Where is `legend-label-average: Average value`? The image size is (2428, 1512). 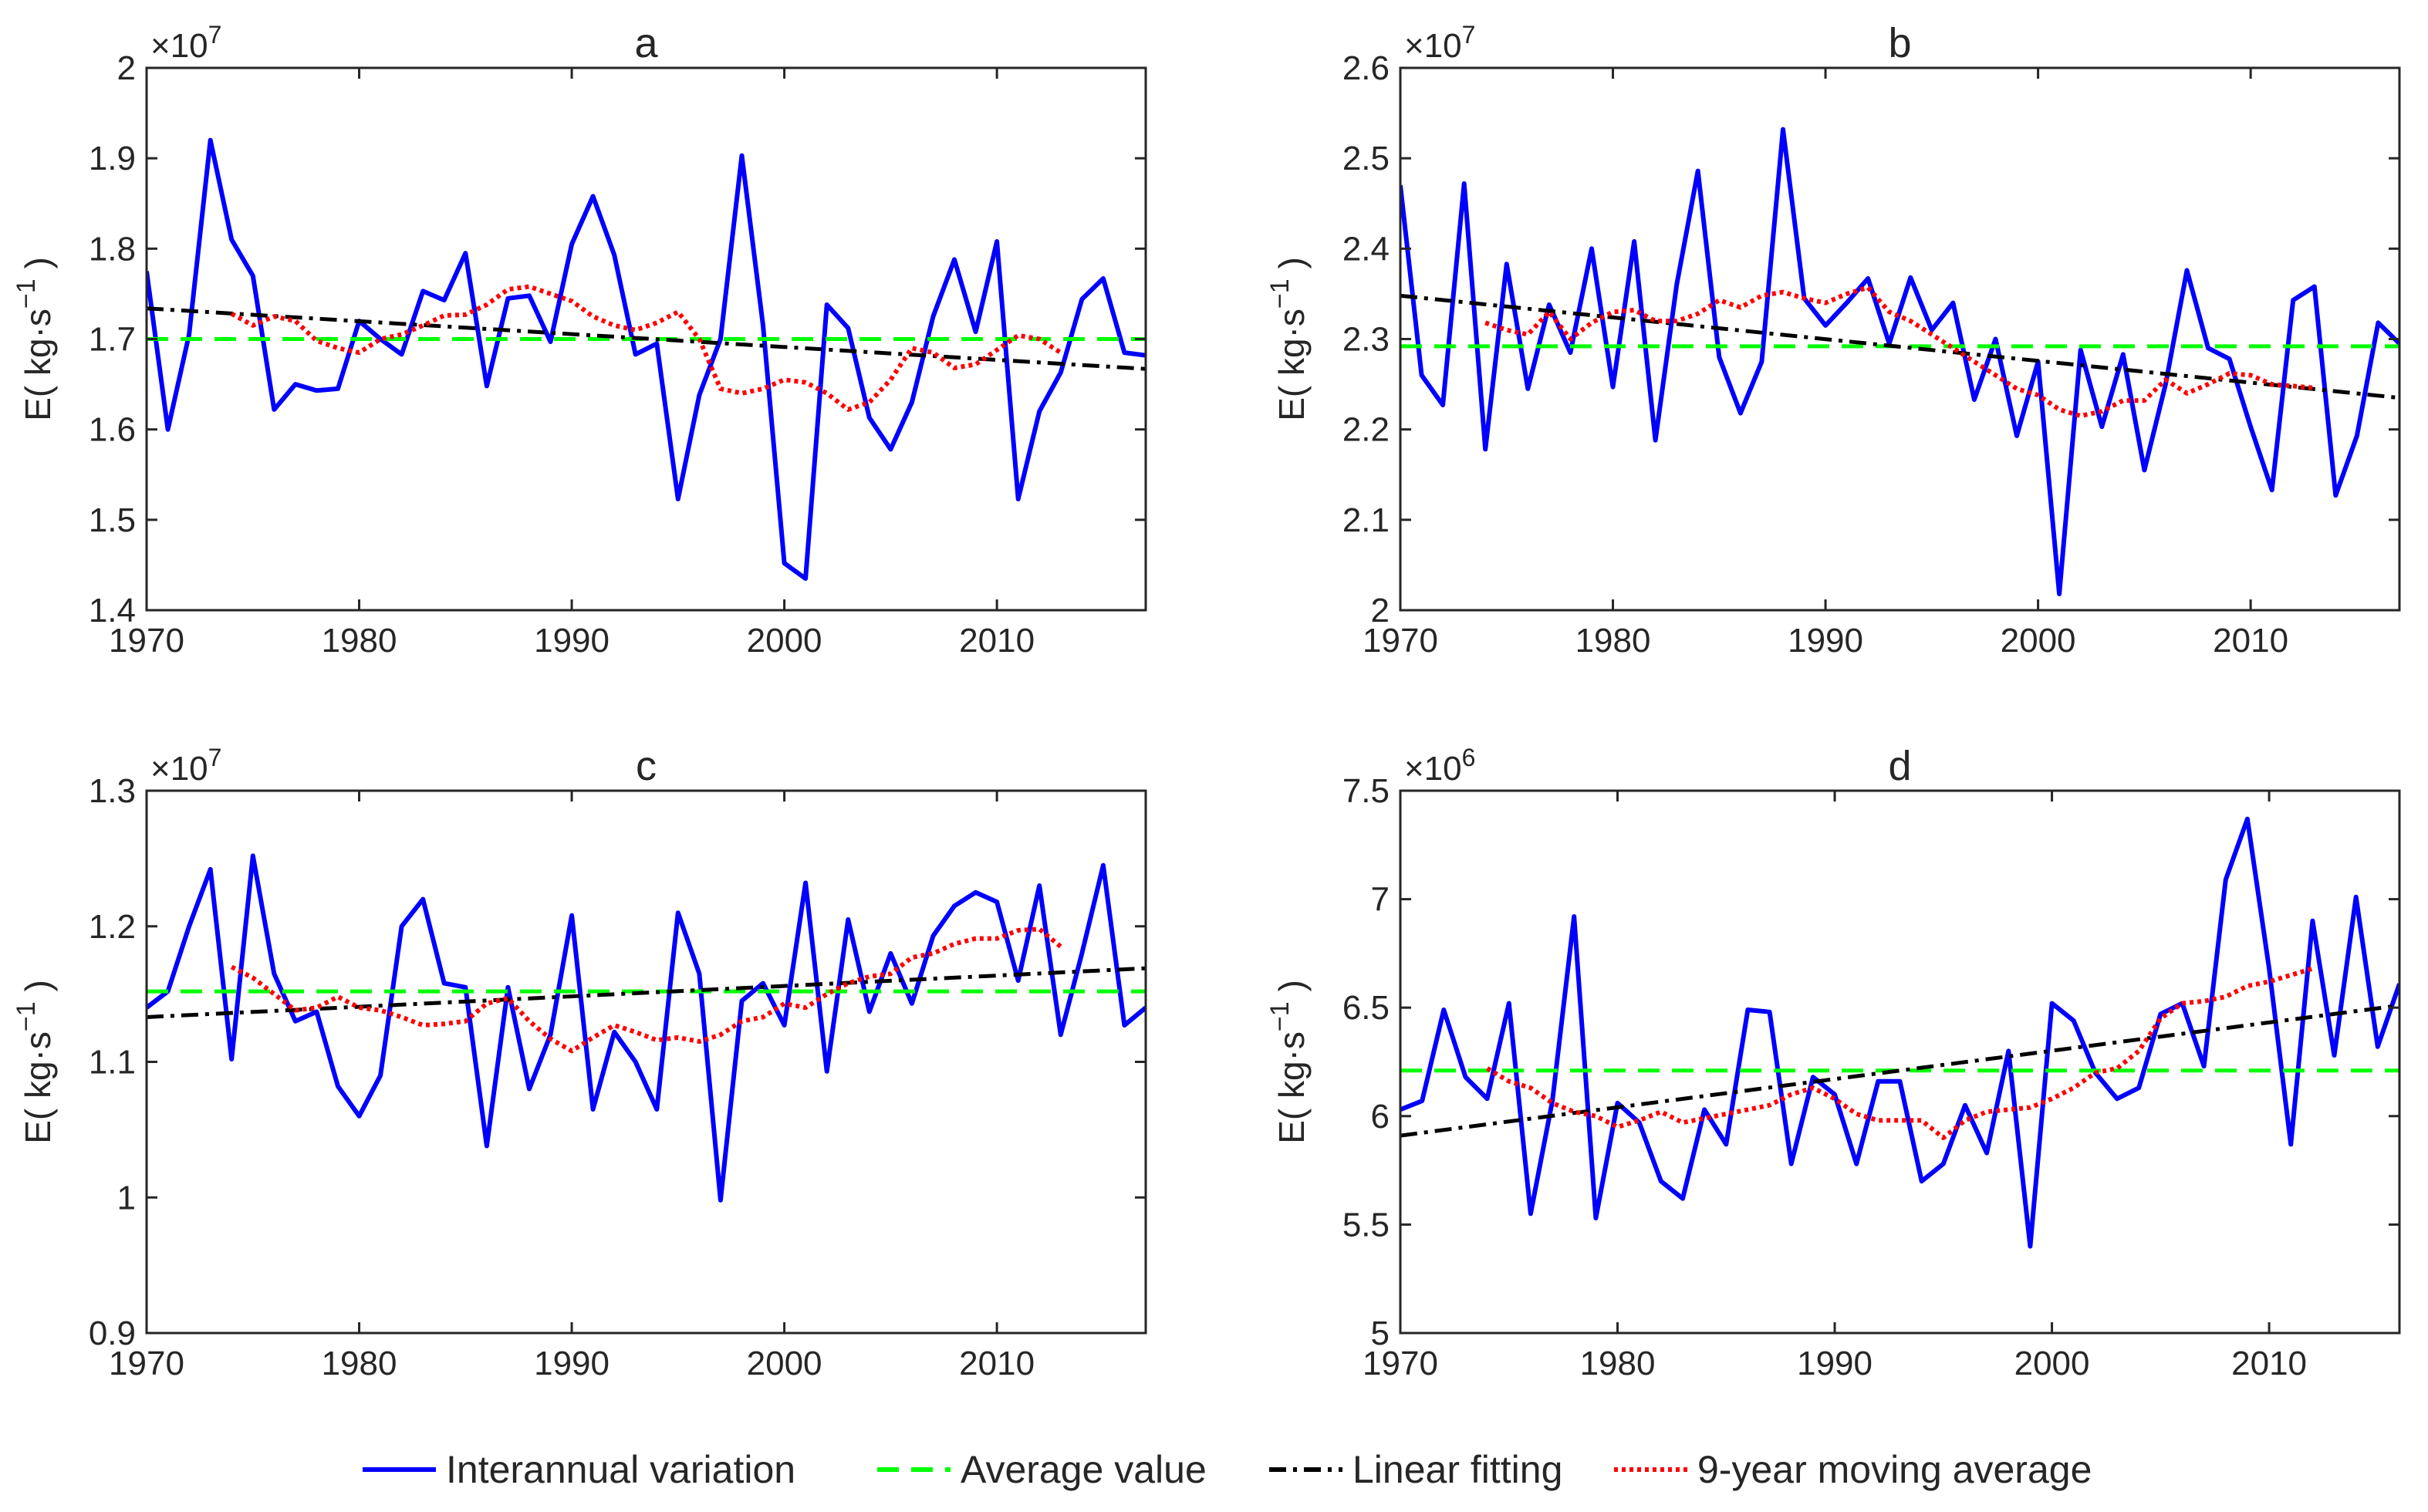
legend-label-average: Average value is located at coordinates (1084, 1469).